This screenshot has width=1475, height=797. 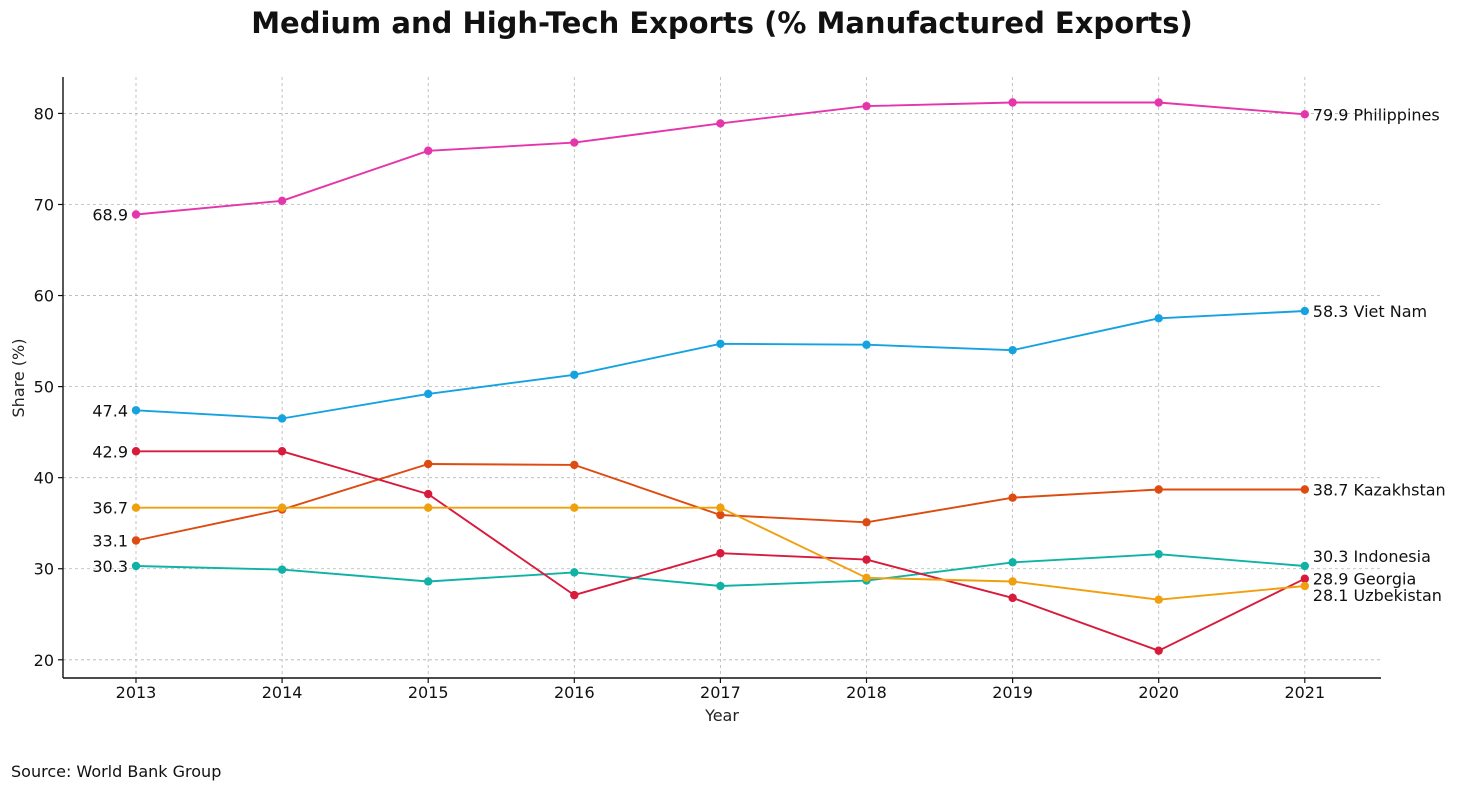 What do you see at coordinates (44, 478) in the screenshot?
I see `y-tick-label: 40` at bounding box center [44, 478].